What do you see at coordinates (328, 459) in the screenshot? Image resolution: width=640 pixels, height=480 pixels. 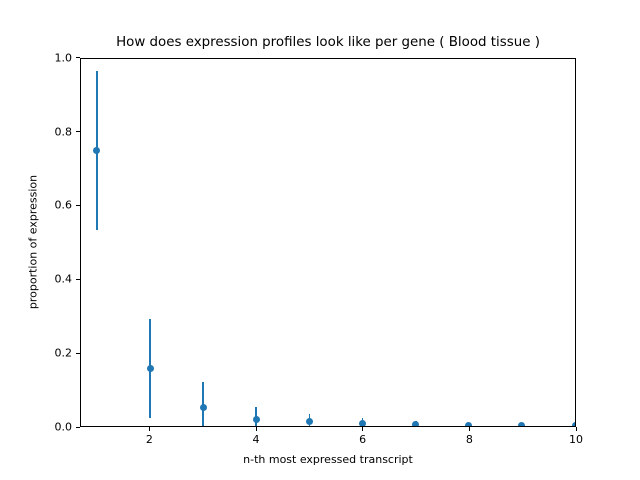 I see `x-axis-label: n-th most expressed transcript` at bounding box center [328, 459].